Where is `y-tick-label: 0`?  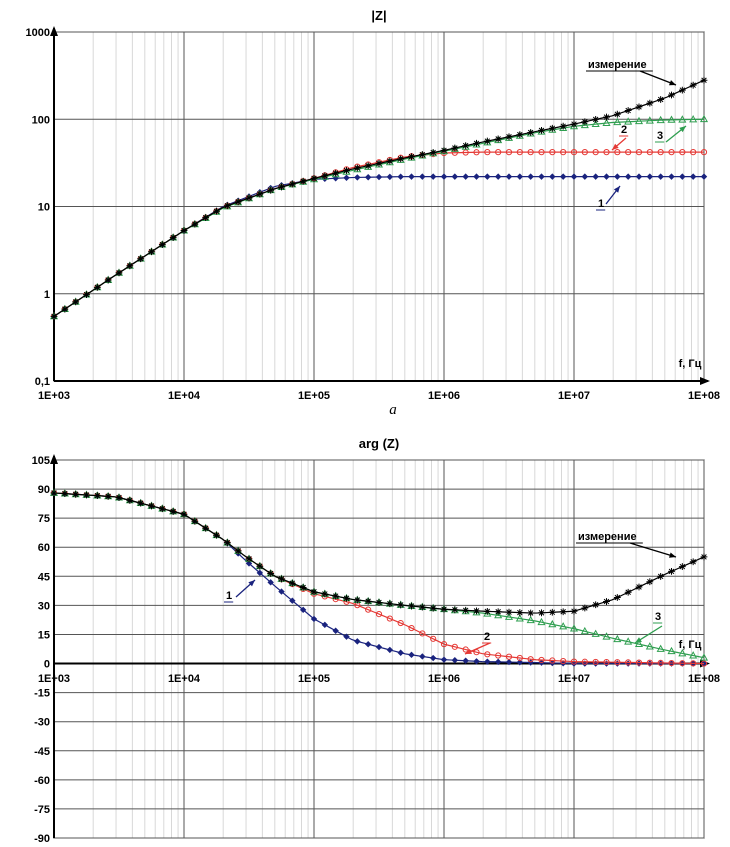
y-tick-label: 0 is located at coordinates (47, 665).